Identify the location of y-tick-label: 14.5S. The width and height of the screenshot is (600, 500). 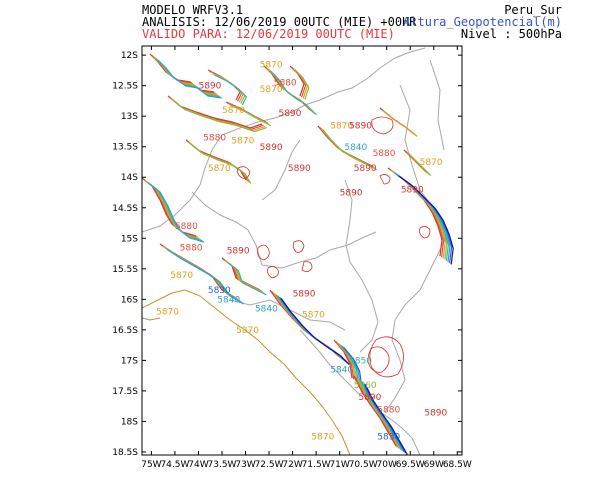
(125, 209).